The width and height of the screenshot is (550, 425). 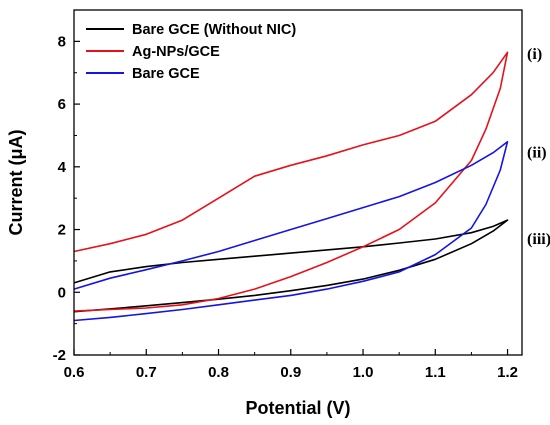 I want to click on x-axis-ticks: 0.6 0.7 0.8 0.9 1.0 1.1 1.2, so click(x=291, y=365).